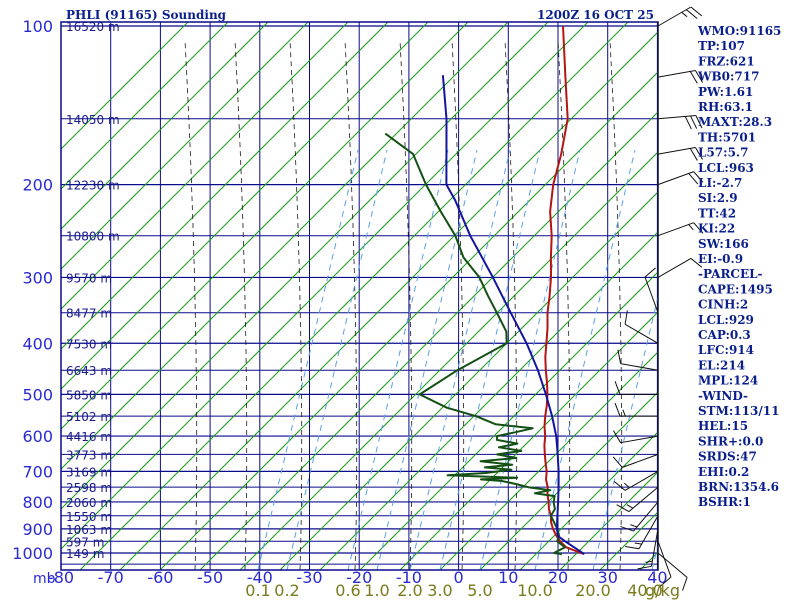 The width and height of the screenshot is (800, 600). Describe the element at coordinates (730, 274) in the screenshot. I see `index-item: -PARCEL-` at that location.